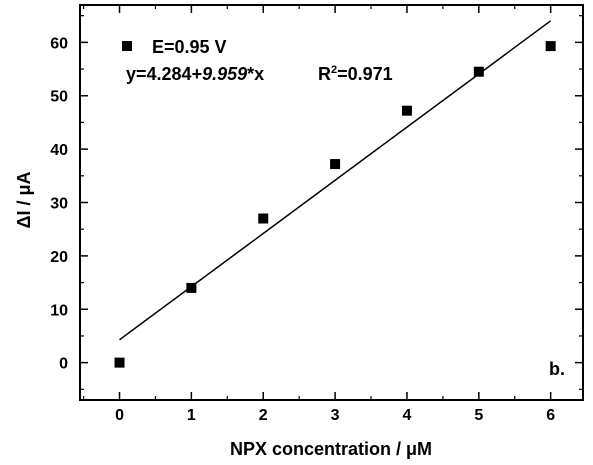 Image resolution: width=593 pixels, height=465 pixels. I want to click on x-tick-label: 3, so click(335, 415).